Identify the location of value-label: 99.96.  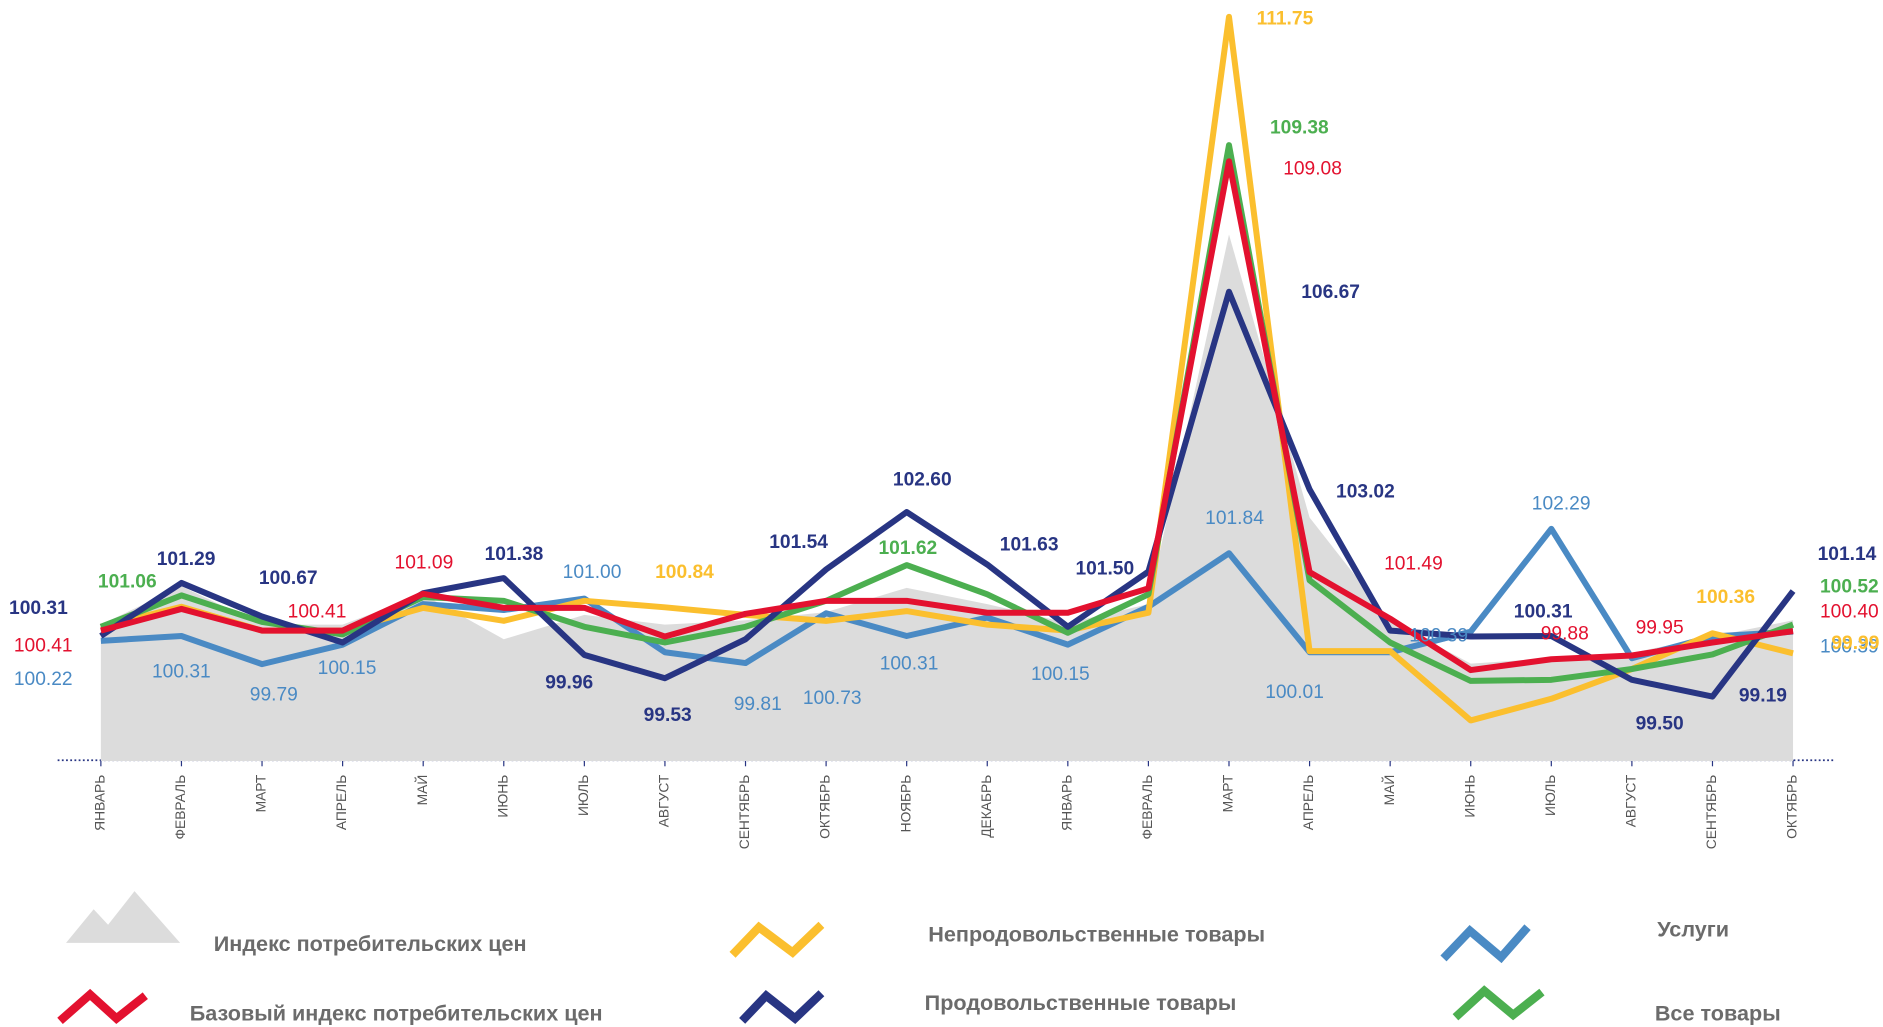
(569, 683).